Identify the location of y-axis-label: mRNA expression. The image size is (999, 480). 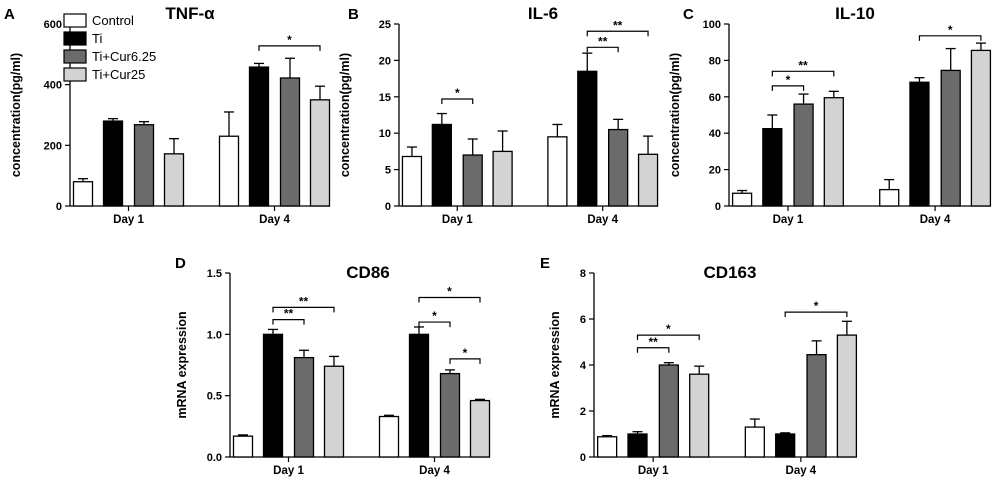
(555, 364).